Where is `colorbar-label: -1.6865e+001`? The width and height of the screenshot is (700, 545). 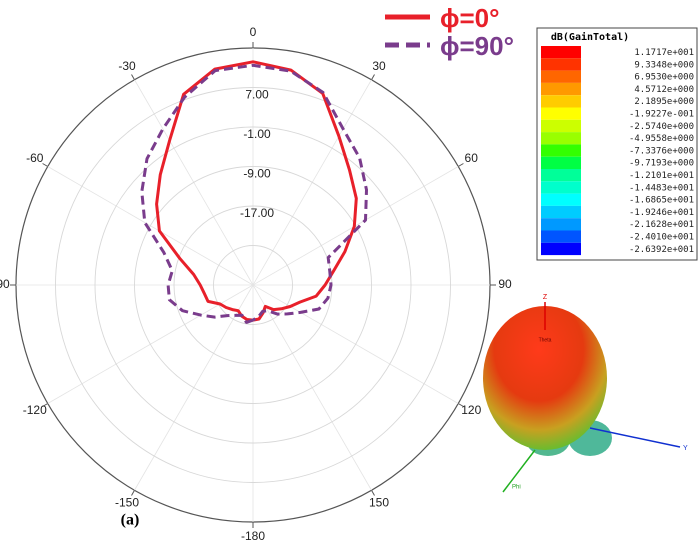
colorbar-label: -1.6865e+001 is located at coordinates (661, 201).